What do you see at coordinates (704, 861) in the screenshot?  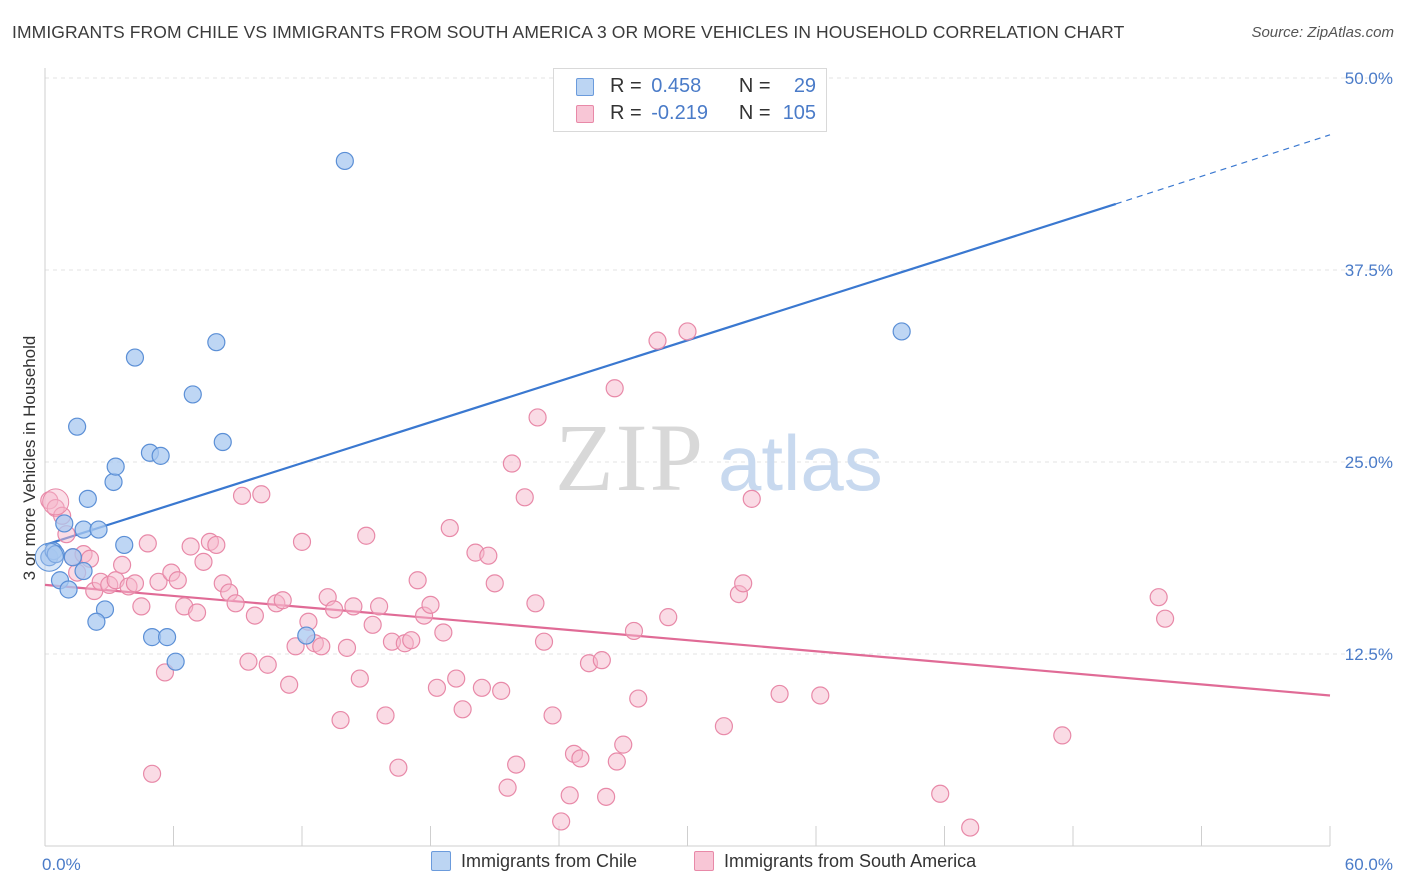 I see `bottom-legend-swatch-south-america` at bounding box center [704, 861].